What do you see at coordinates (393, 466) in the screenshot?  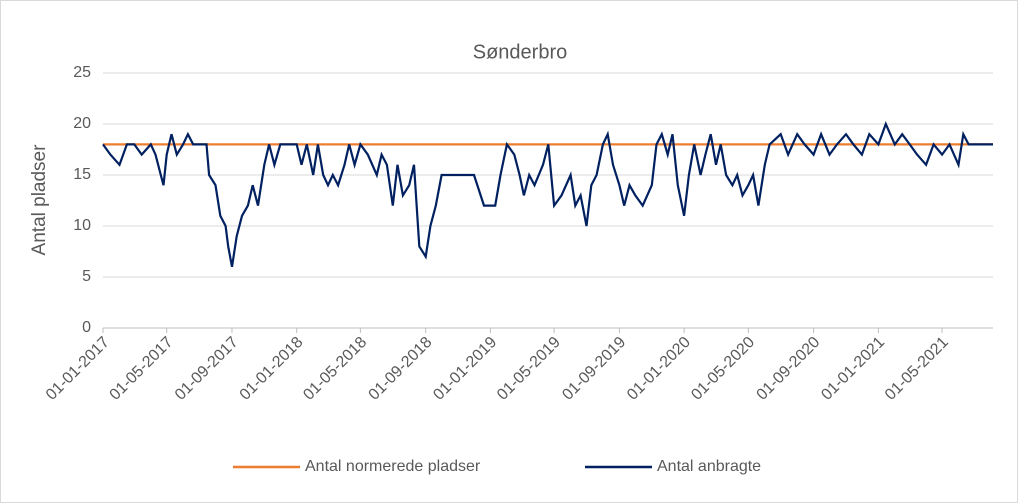 I see `legend-label: Antal normerede pladser` at bounding box center [393, 466].